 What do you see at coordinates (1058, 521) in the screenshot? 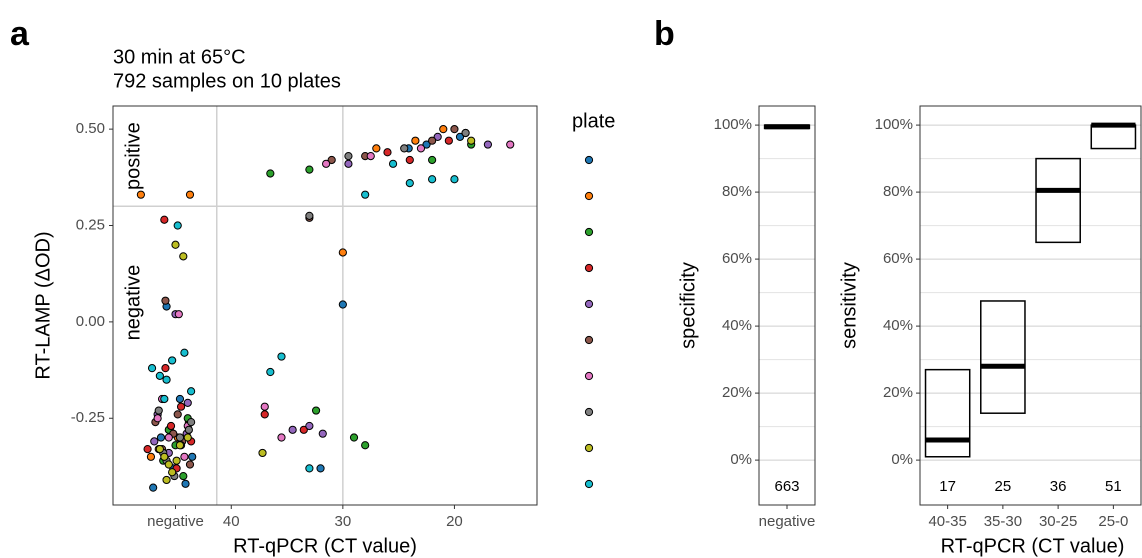
I see `x-tick-label: 30-25` at bounding box center [1058, 521].